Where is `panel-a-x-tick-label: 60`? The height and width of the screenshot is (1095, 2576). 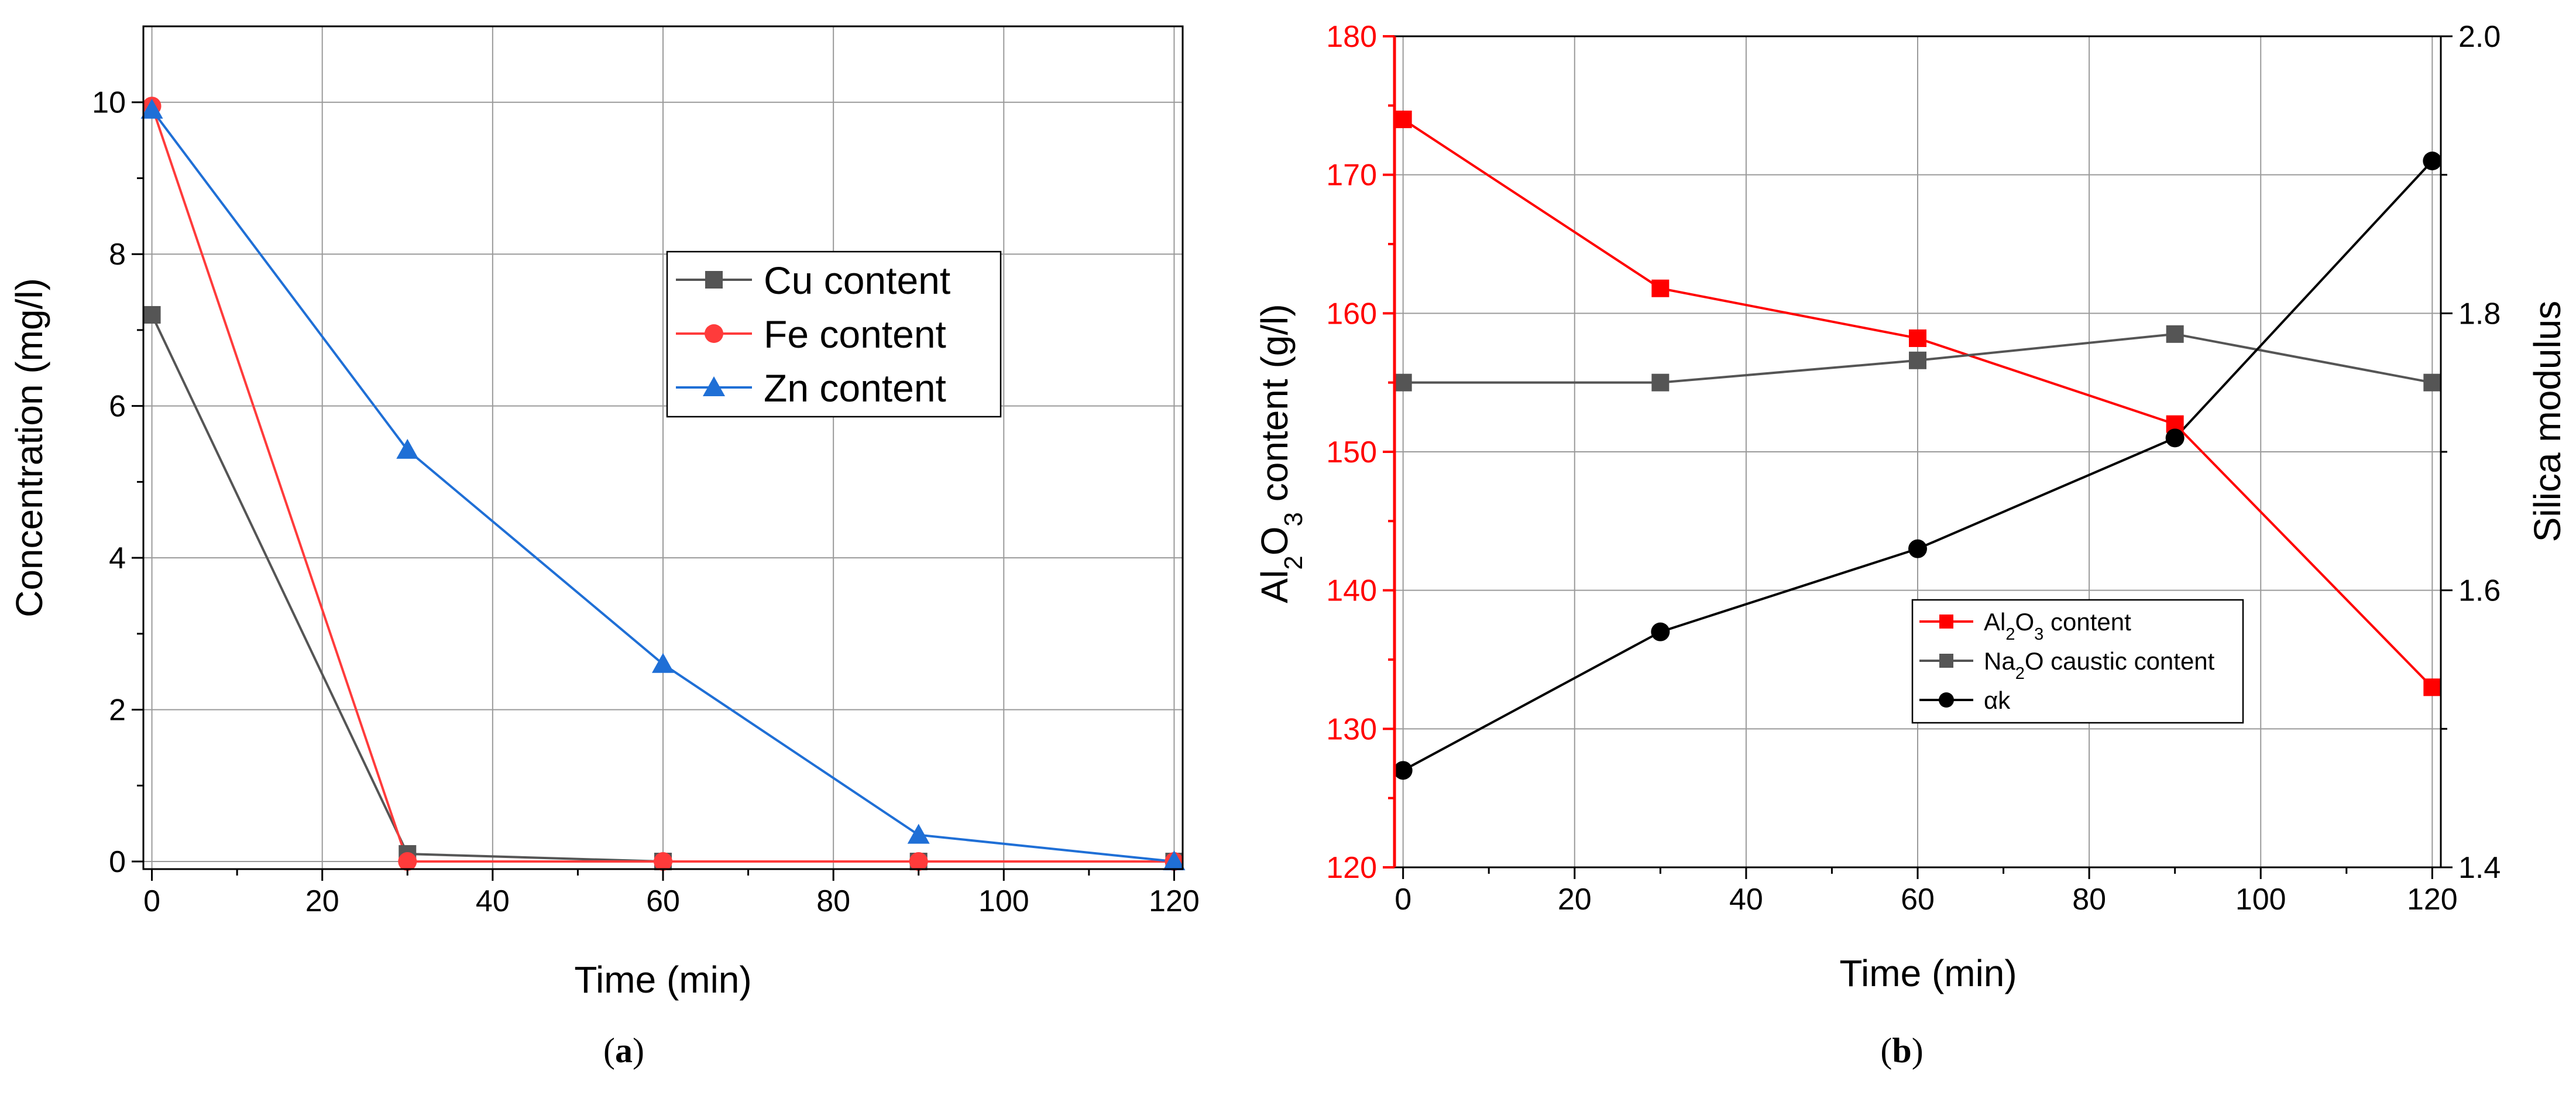 panel-a-x-tick-label: 60 is located at coordinates (663, 901).